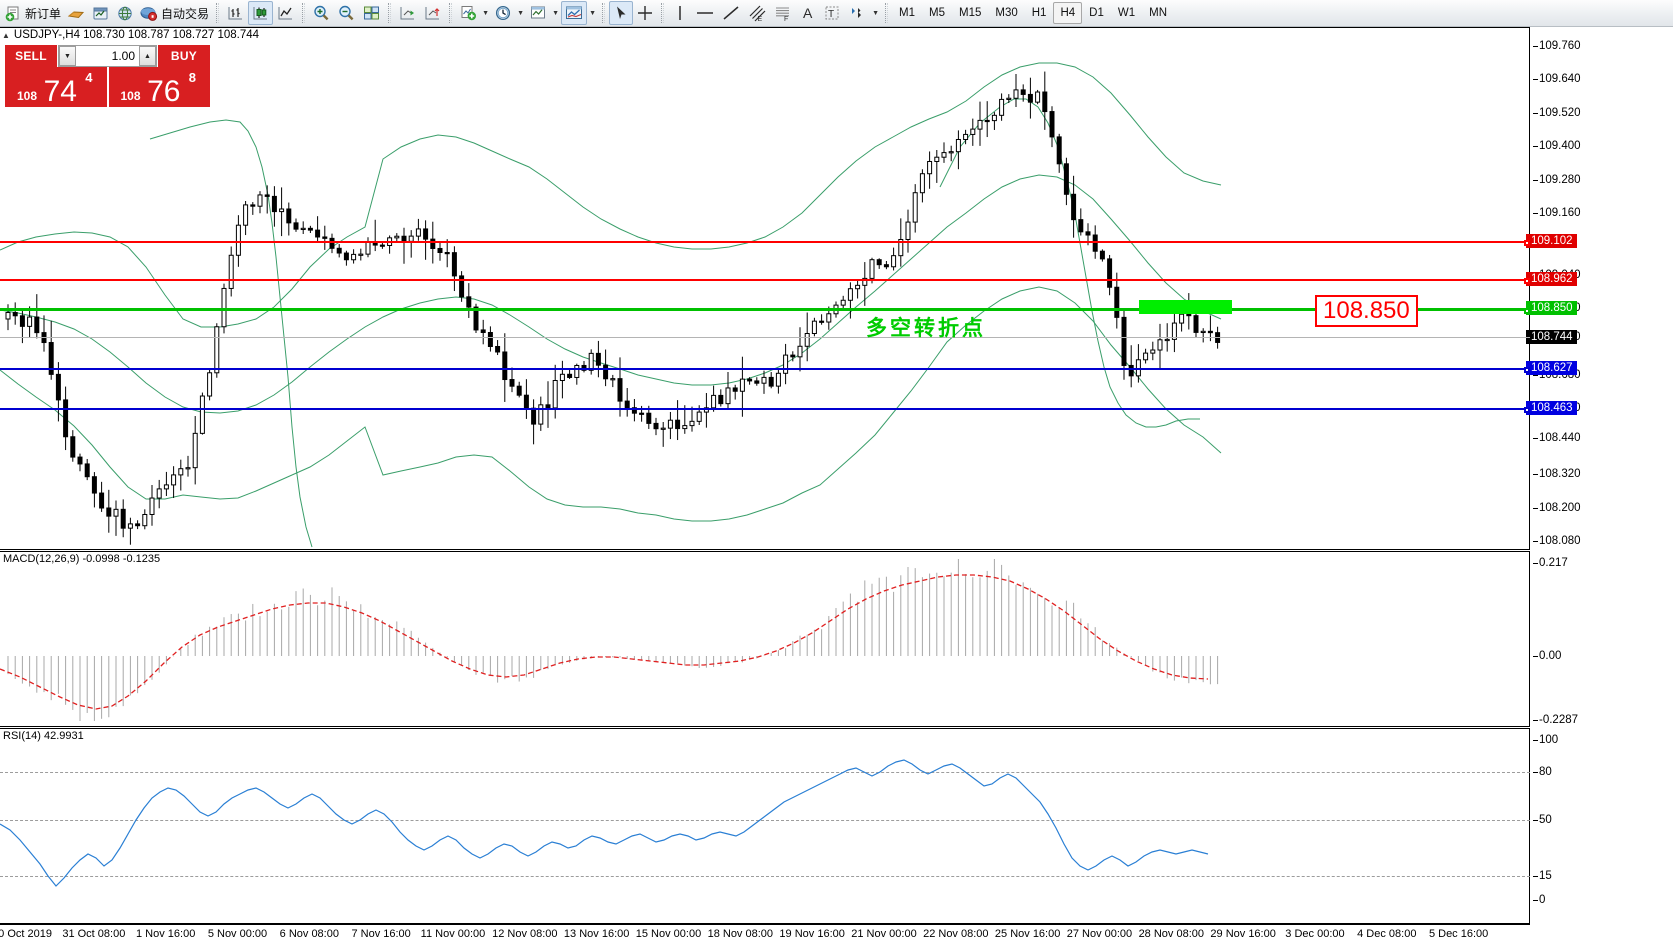 Image resolution: width=1673 pixels, height=950 pixels. What do you see at coordinates (884, 934) in the screenshot?
I see `time-tick: 21 Nov 00:00` at bounding box center [884, 934].